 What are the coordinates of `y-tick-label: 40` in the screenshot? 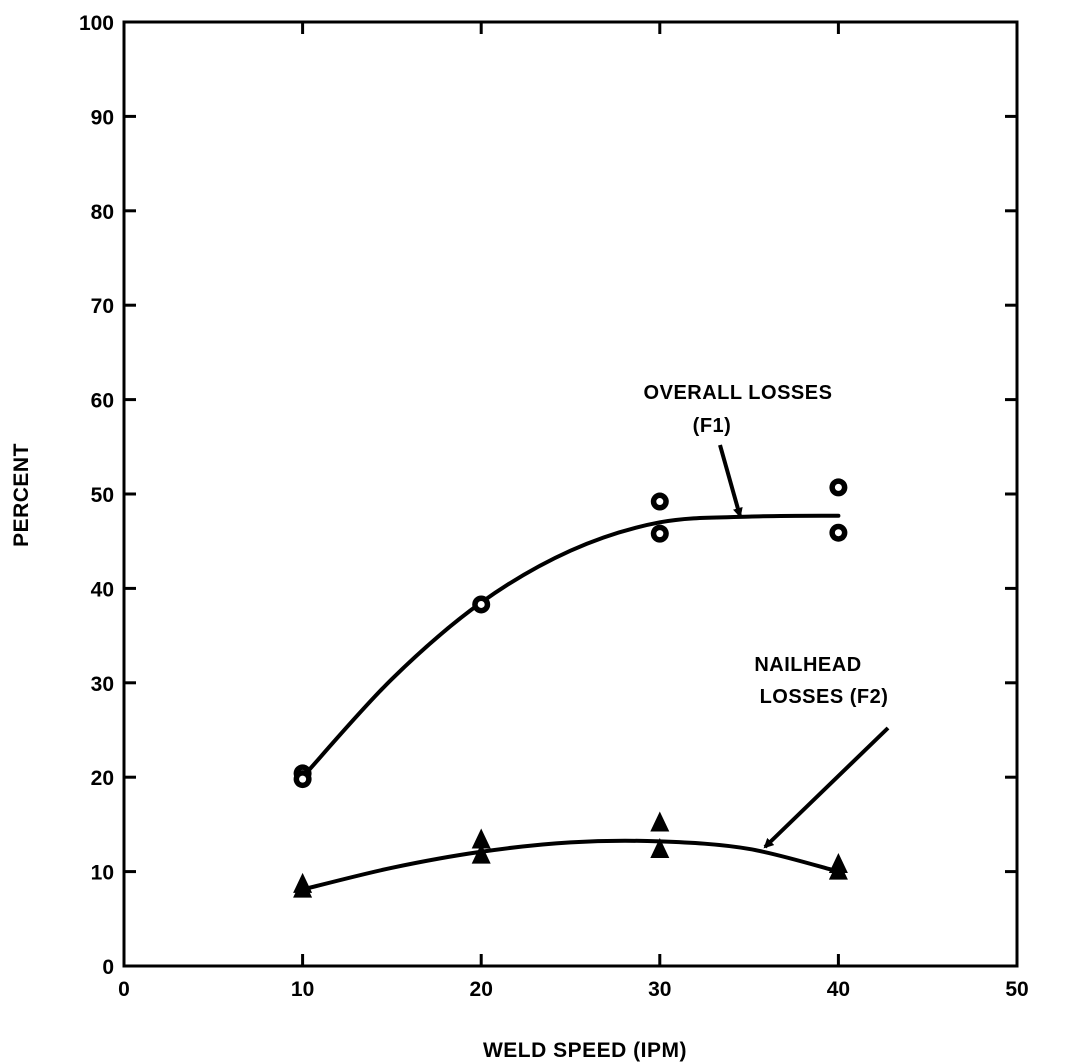 It's located at (102, 589).